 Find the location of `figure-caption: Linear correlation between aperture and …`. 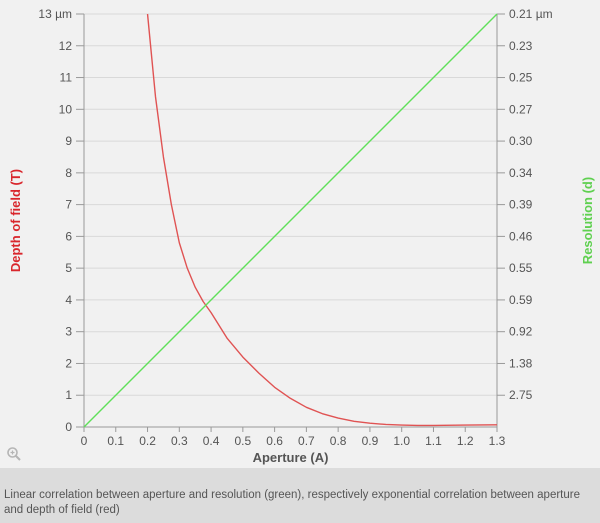

figure-caption: Linear correlation between aperture and … is located at coordinates (300, 495).